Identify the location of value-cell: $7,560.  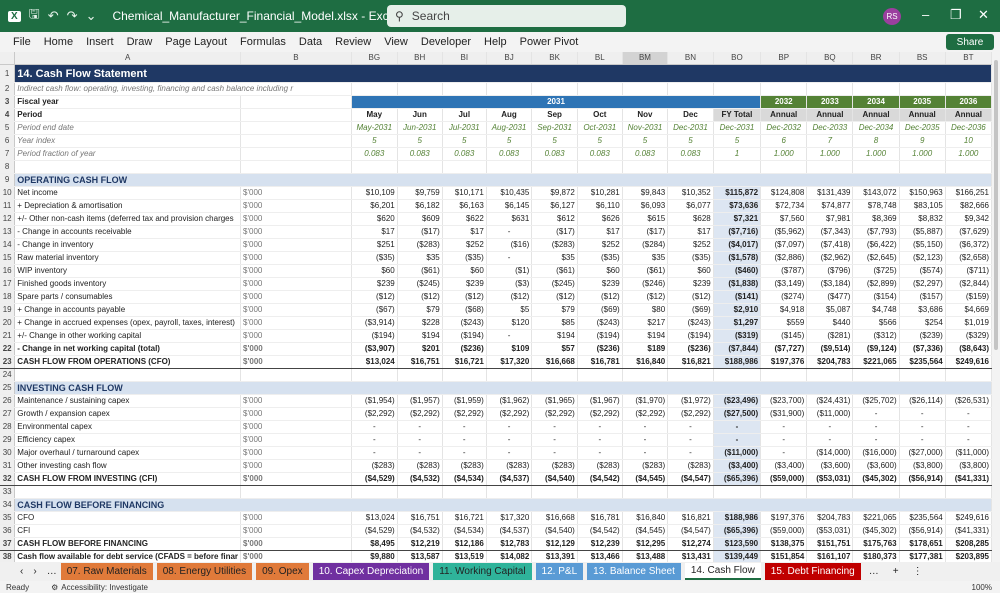
(784, 219).